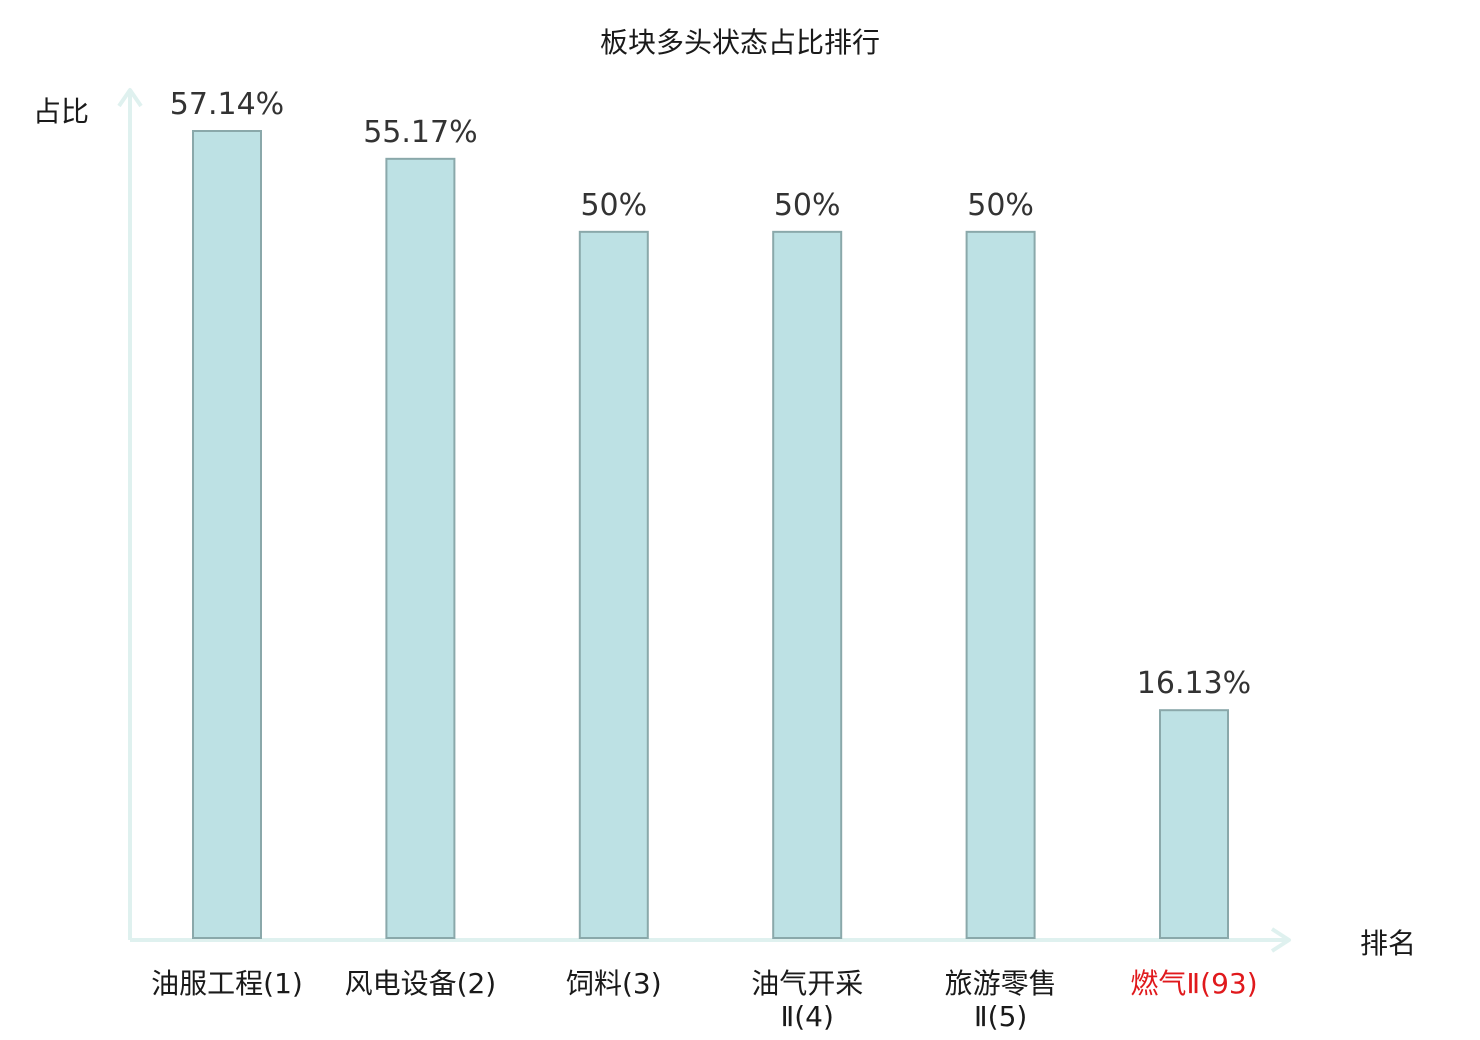  Describe the element at coordinates (1000, 205) in the screenshot. I see `value-label-5: 50%` at that location.